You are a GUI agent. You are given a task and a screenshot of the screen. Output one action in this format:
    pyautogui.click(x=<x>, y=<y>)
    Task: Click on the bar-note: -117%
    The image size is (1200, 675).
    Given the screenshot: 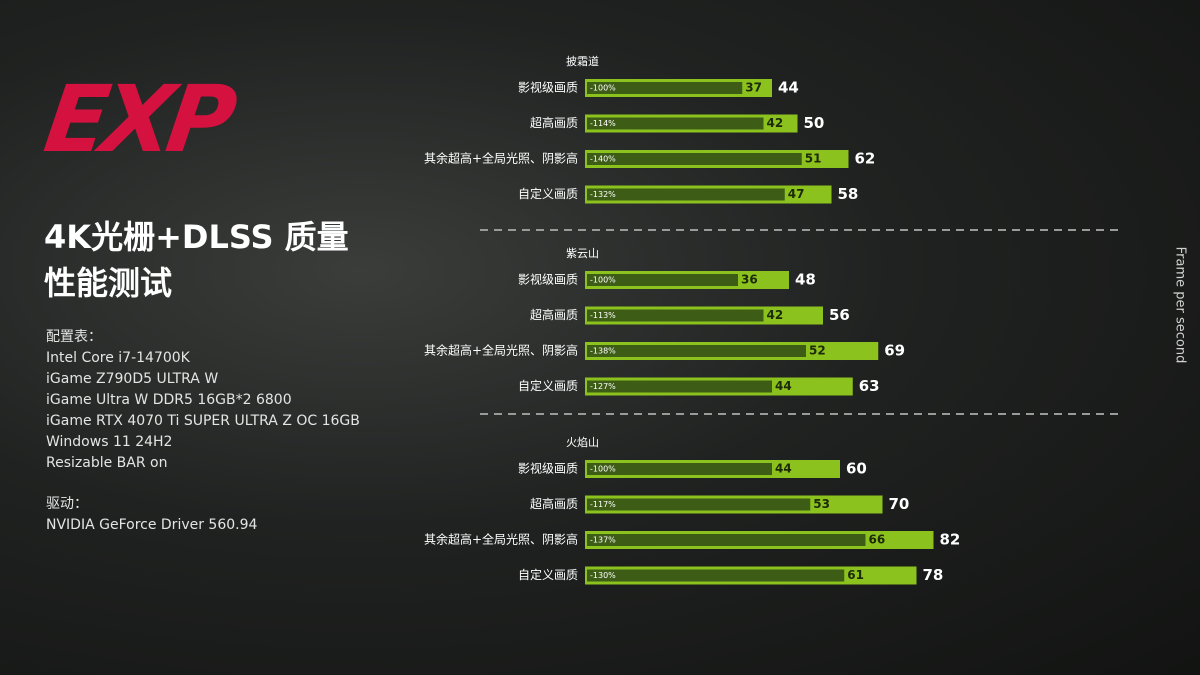 What is the action you would take?
    pyautogui.click(x=603, y=504)
    